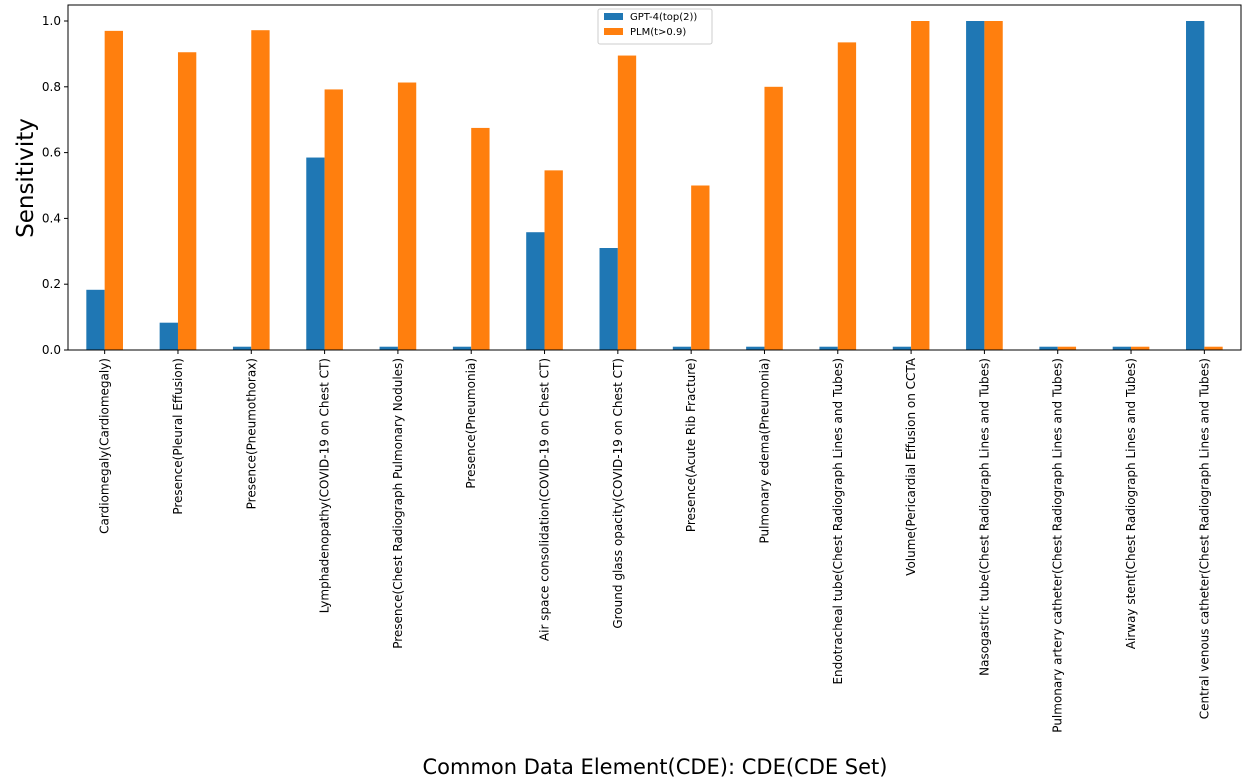 The width and height of the screenshot is (1243, 782). I want to click on legend-box, so click(655, 26).